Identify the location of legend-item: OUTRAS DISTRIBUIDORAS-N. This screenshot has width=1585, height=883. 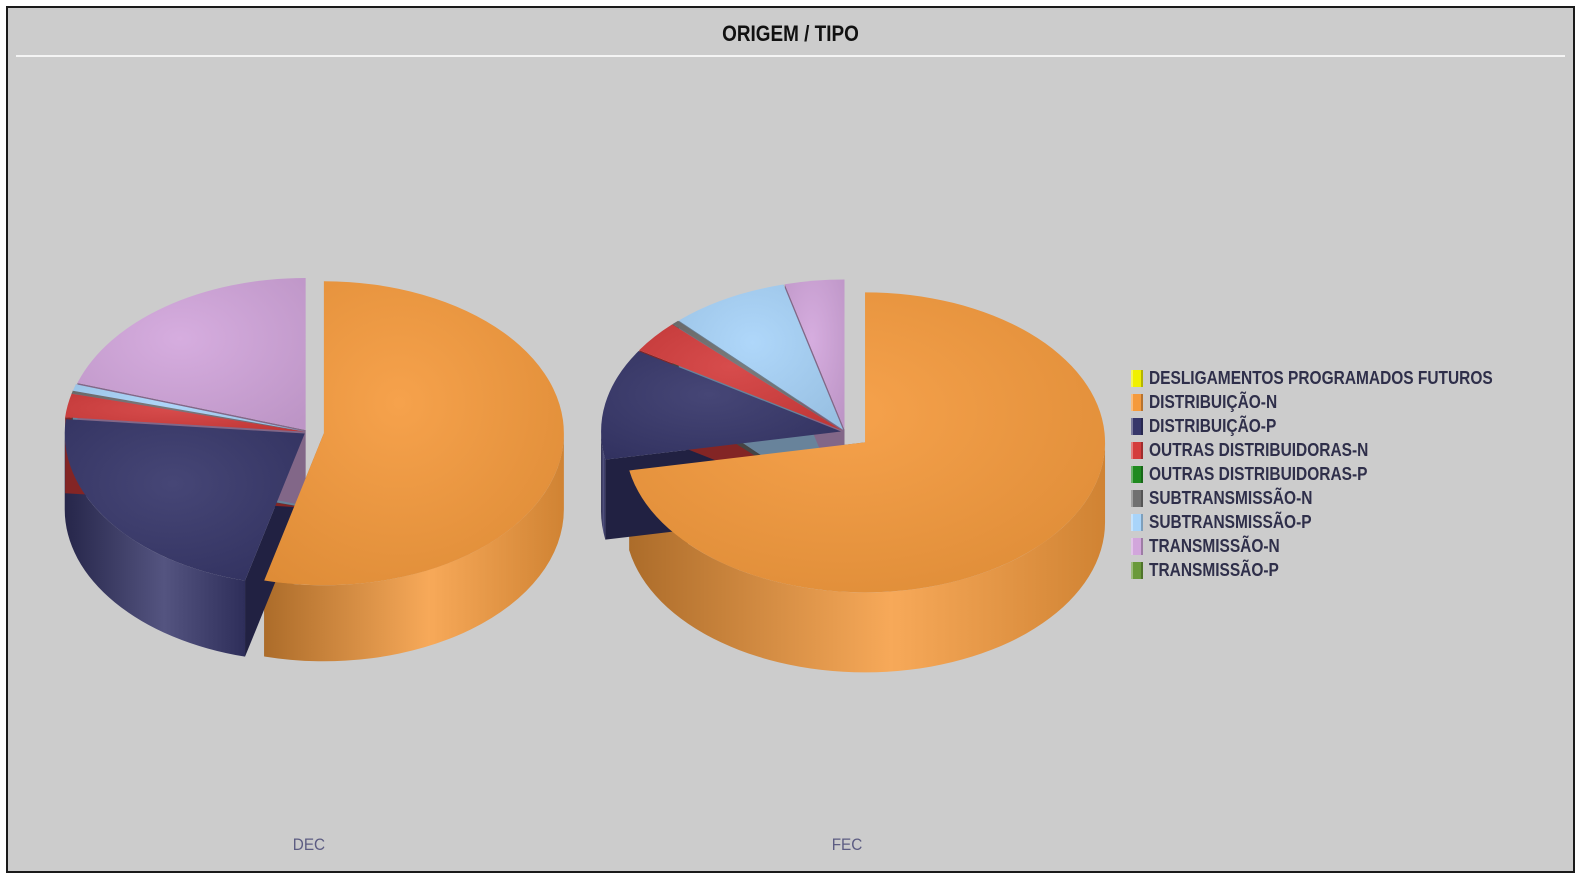
(1340, 450).